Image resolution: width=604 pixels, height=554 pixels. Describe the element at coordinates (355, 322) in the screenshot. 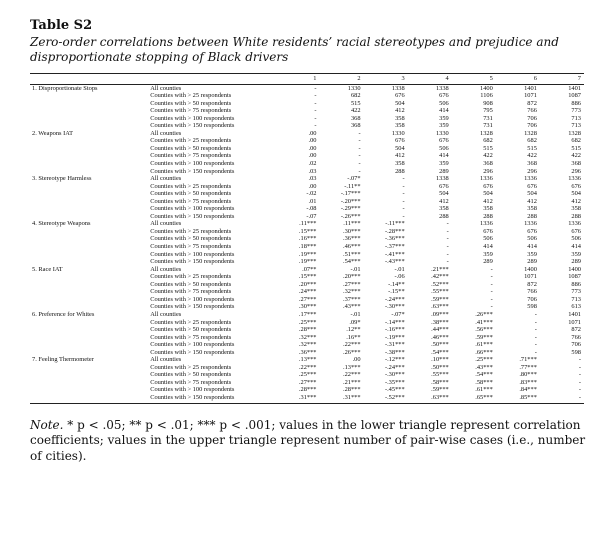

I see `value-cell: .09*` at that location.